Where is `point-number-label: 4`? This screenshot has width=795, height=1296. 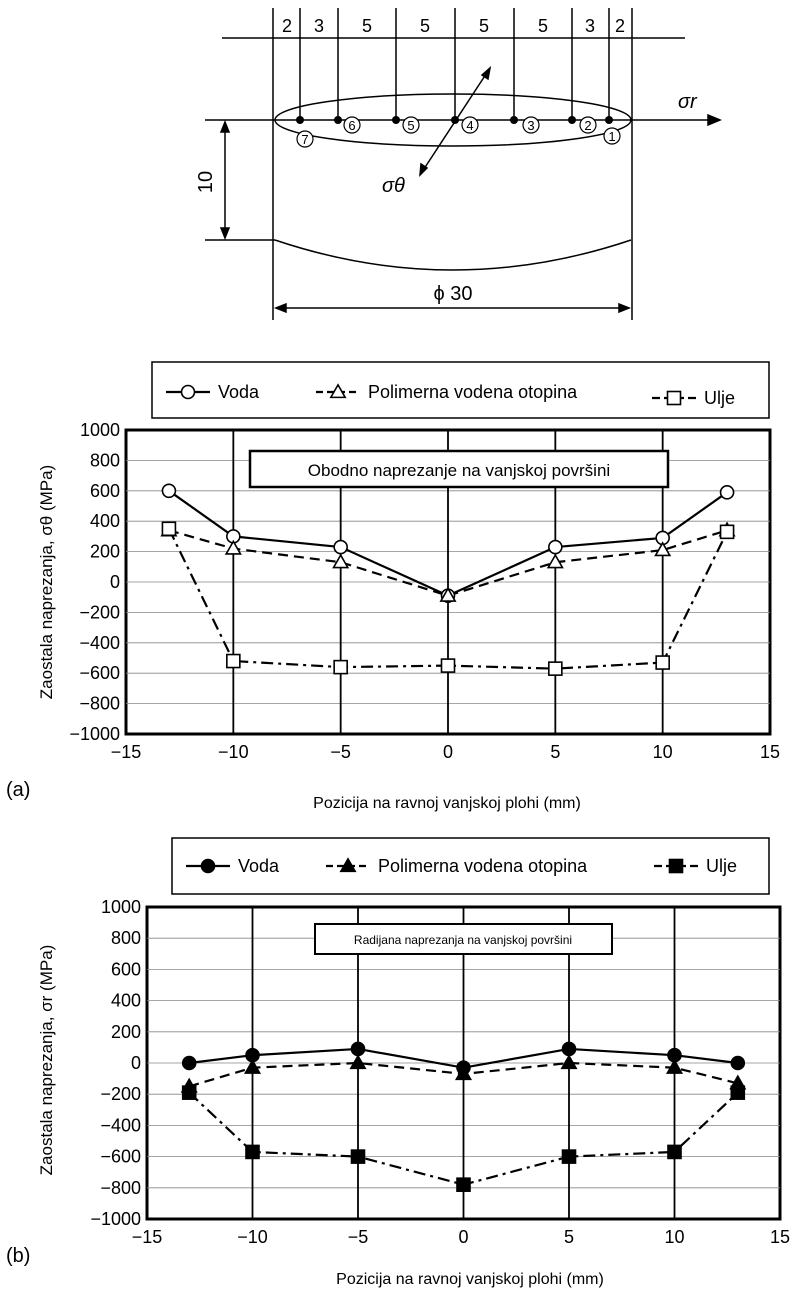 point-number-label: 4 is located at coordinates (469, 125).